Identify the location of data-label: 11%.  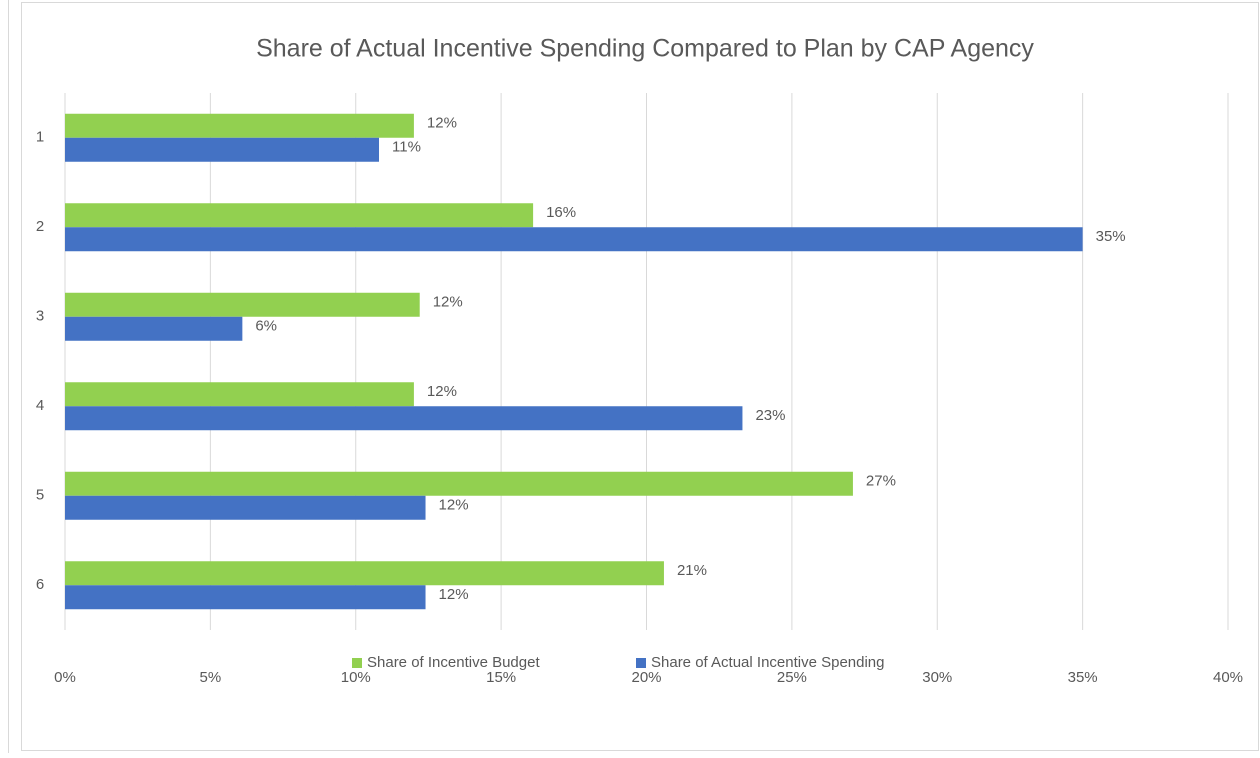
(406, 147).